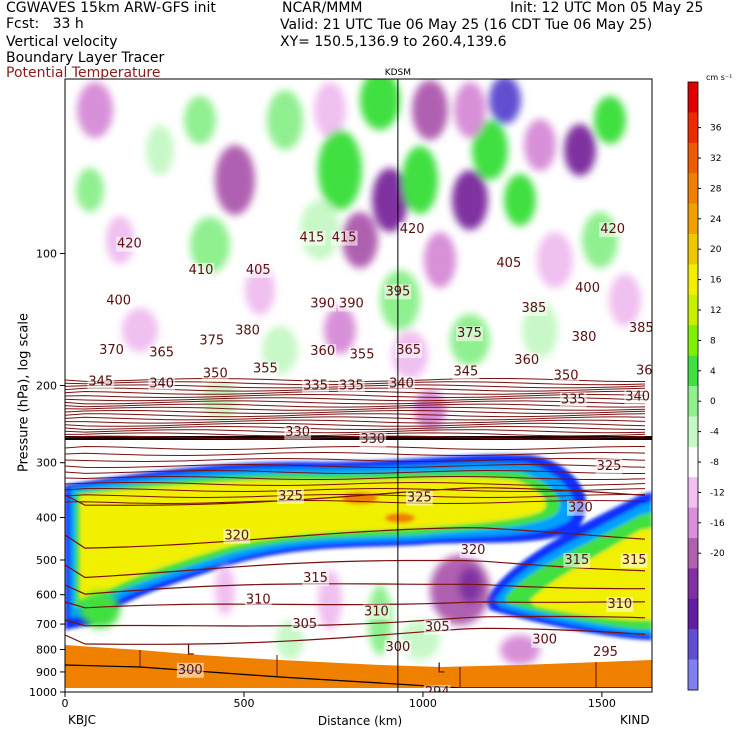 This screenshot has height=740, width=740. I want to click on theta-label: 315, so click(634, 560).